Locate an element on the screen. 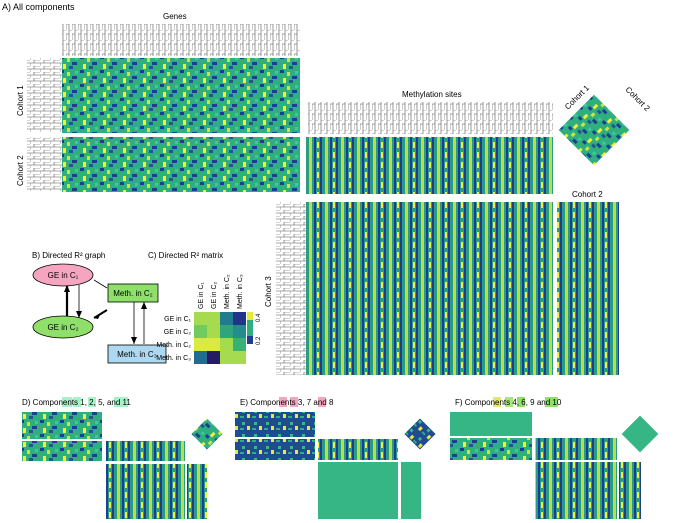  cohort2-label: Cohort 2 is located at coordinates (20, 170).